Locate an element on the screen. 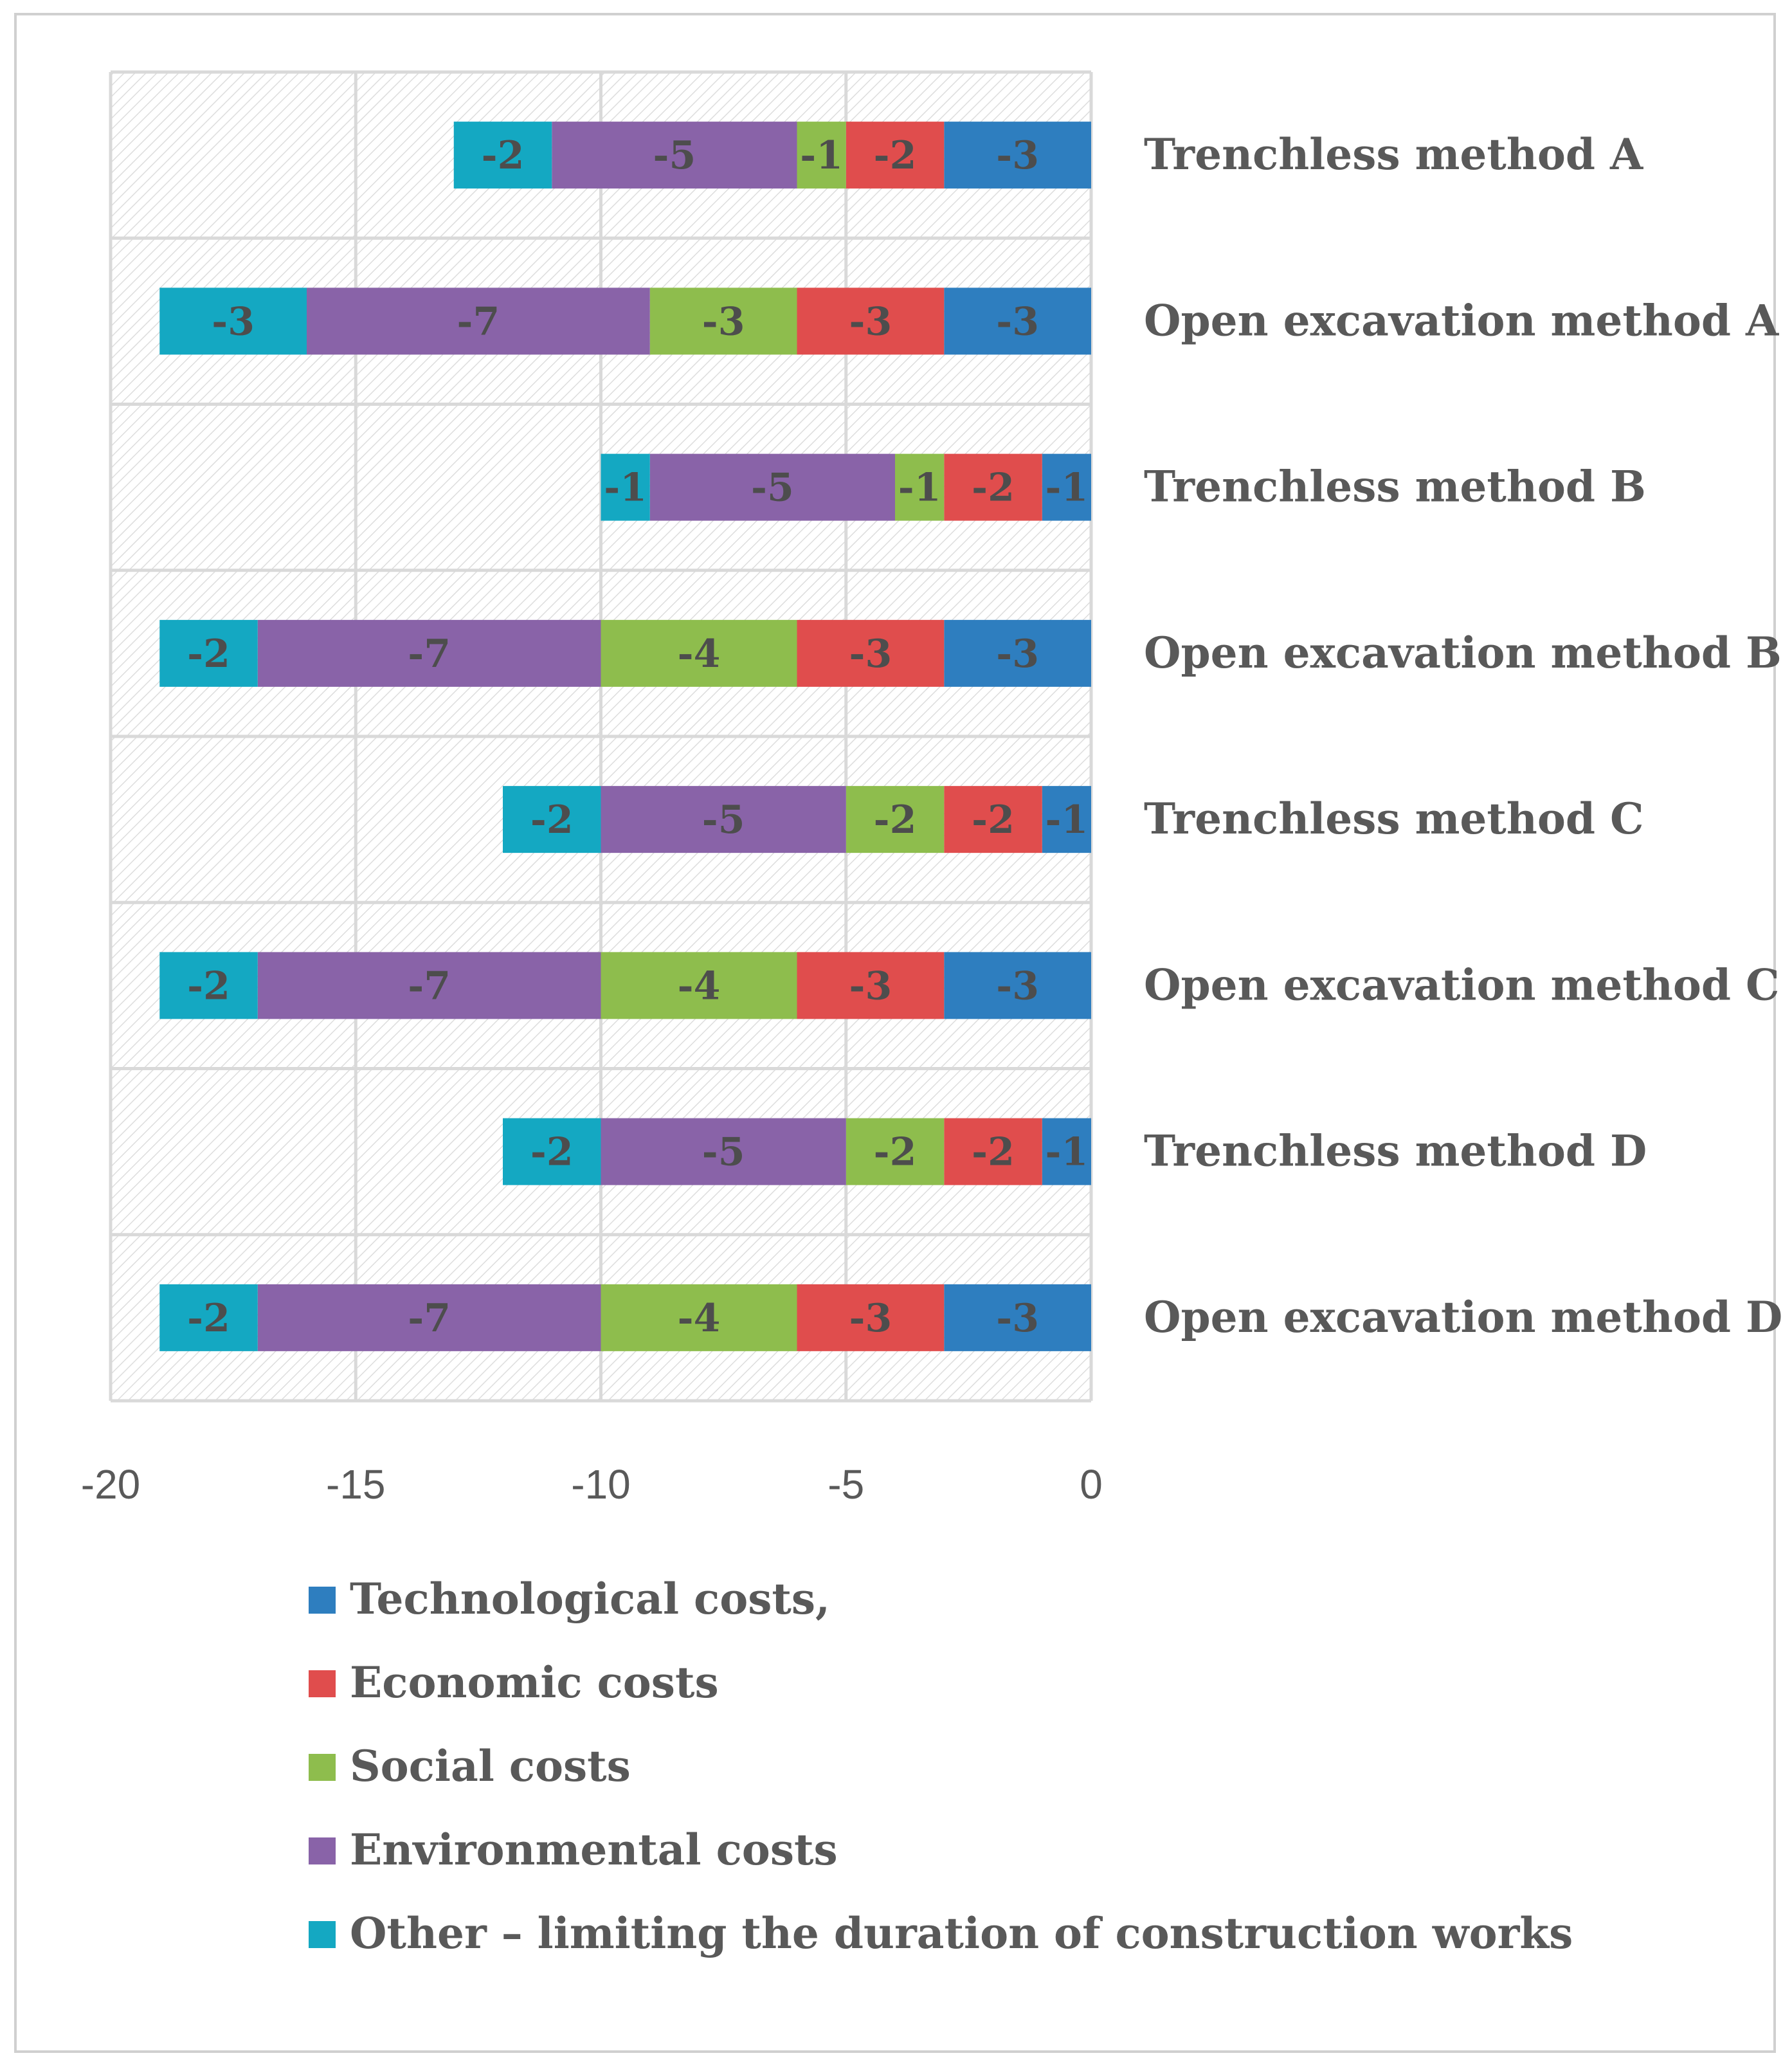 This screenshot has height=2069, width=1792. data-label-1-2: -3 is located at coordinates (724, 321).